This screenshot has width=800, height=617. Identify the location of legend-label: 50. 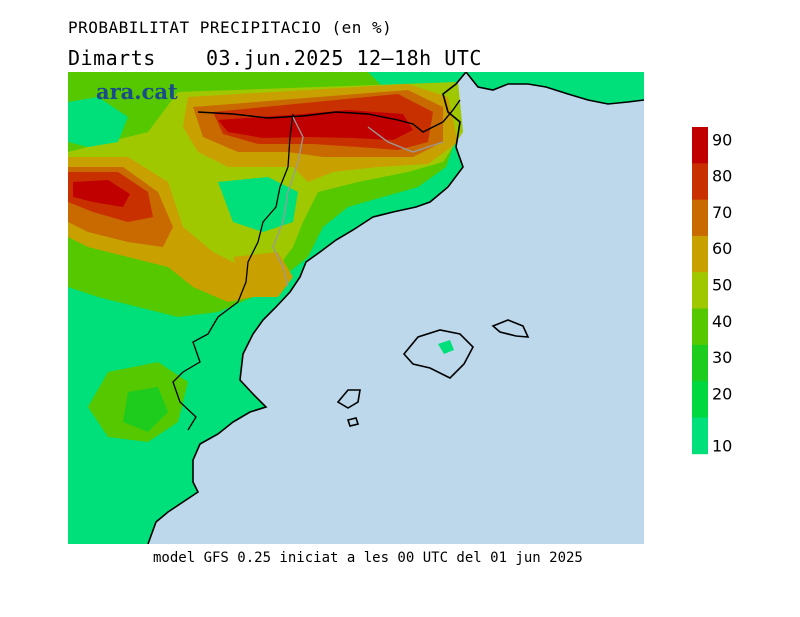
(722, 285).